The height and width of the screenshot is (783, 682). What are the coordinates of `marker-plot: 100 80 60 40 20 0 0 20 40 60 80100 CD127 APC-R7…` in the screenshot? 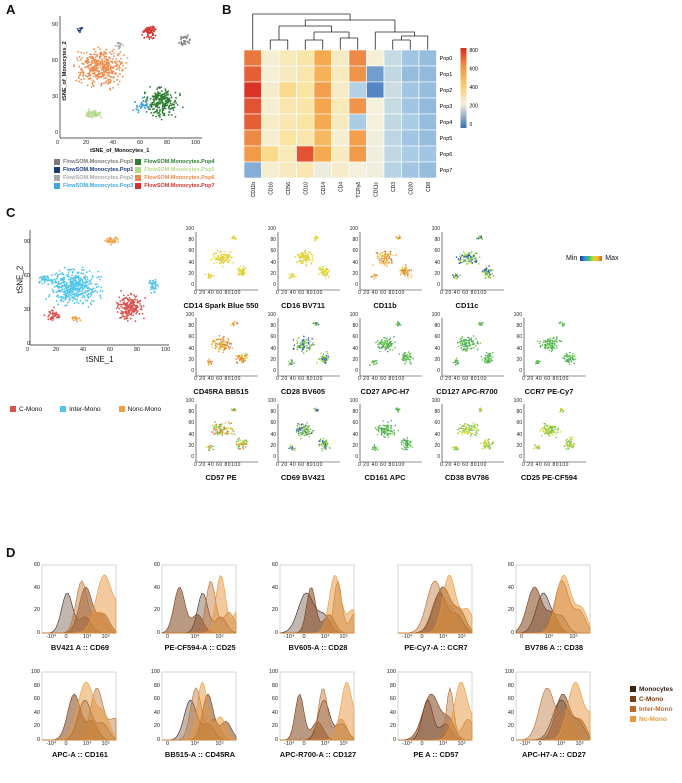 It's located at (466, 356).